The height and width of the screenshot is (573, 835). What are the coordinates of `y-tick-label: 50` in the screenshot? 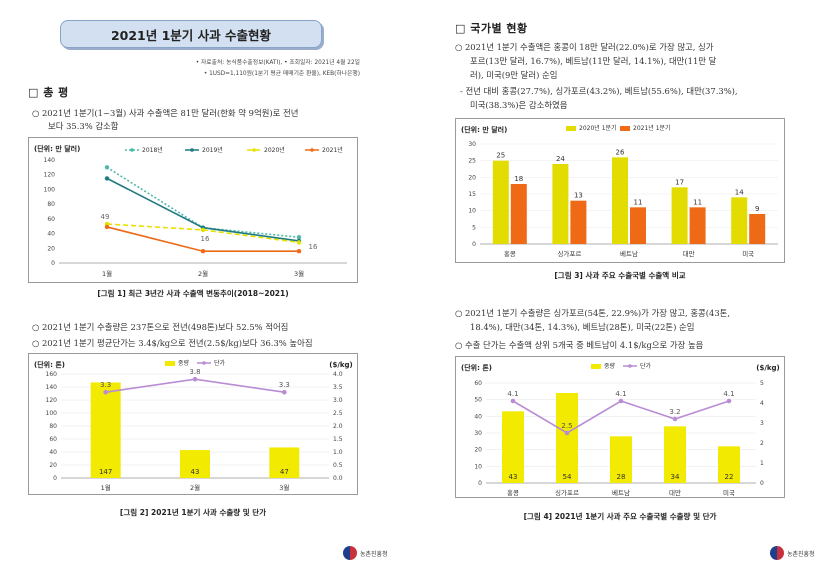 It's located at (478, 400).